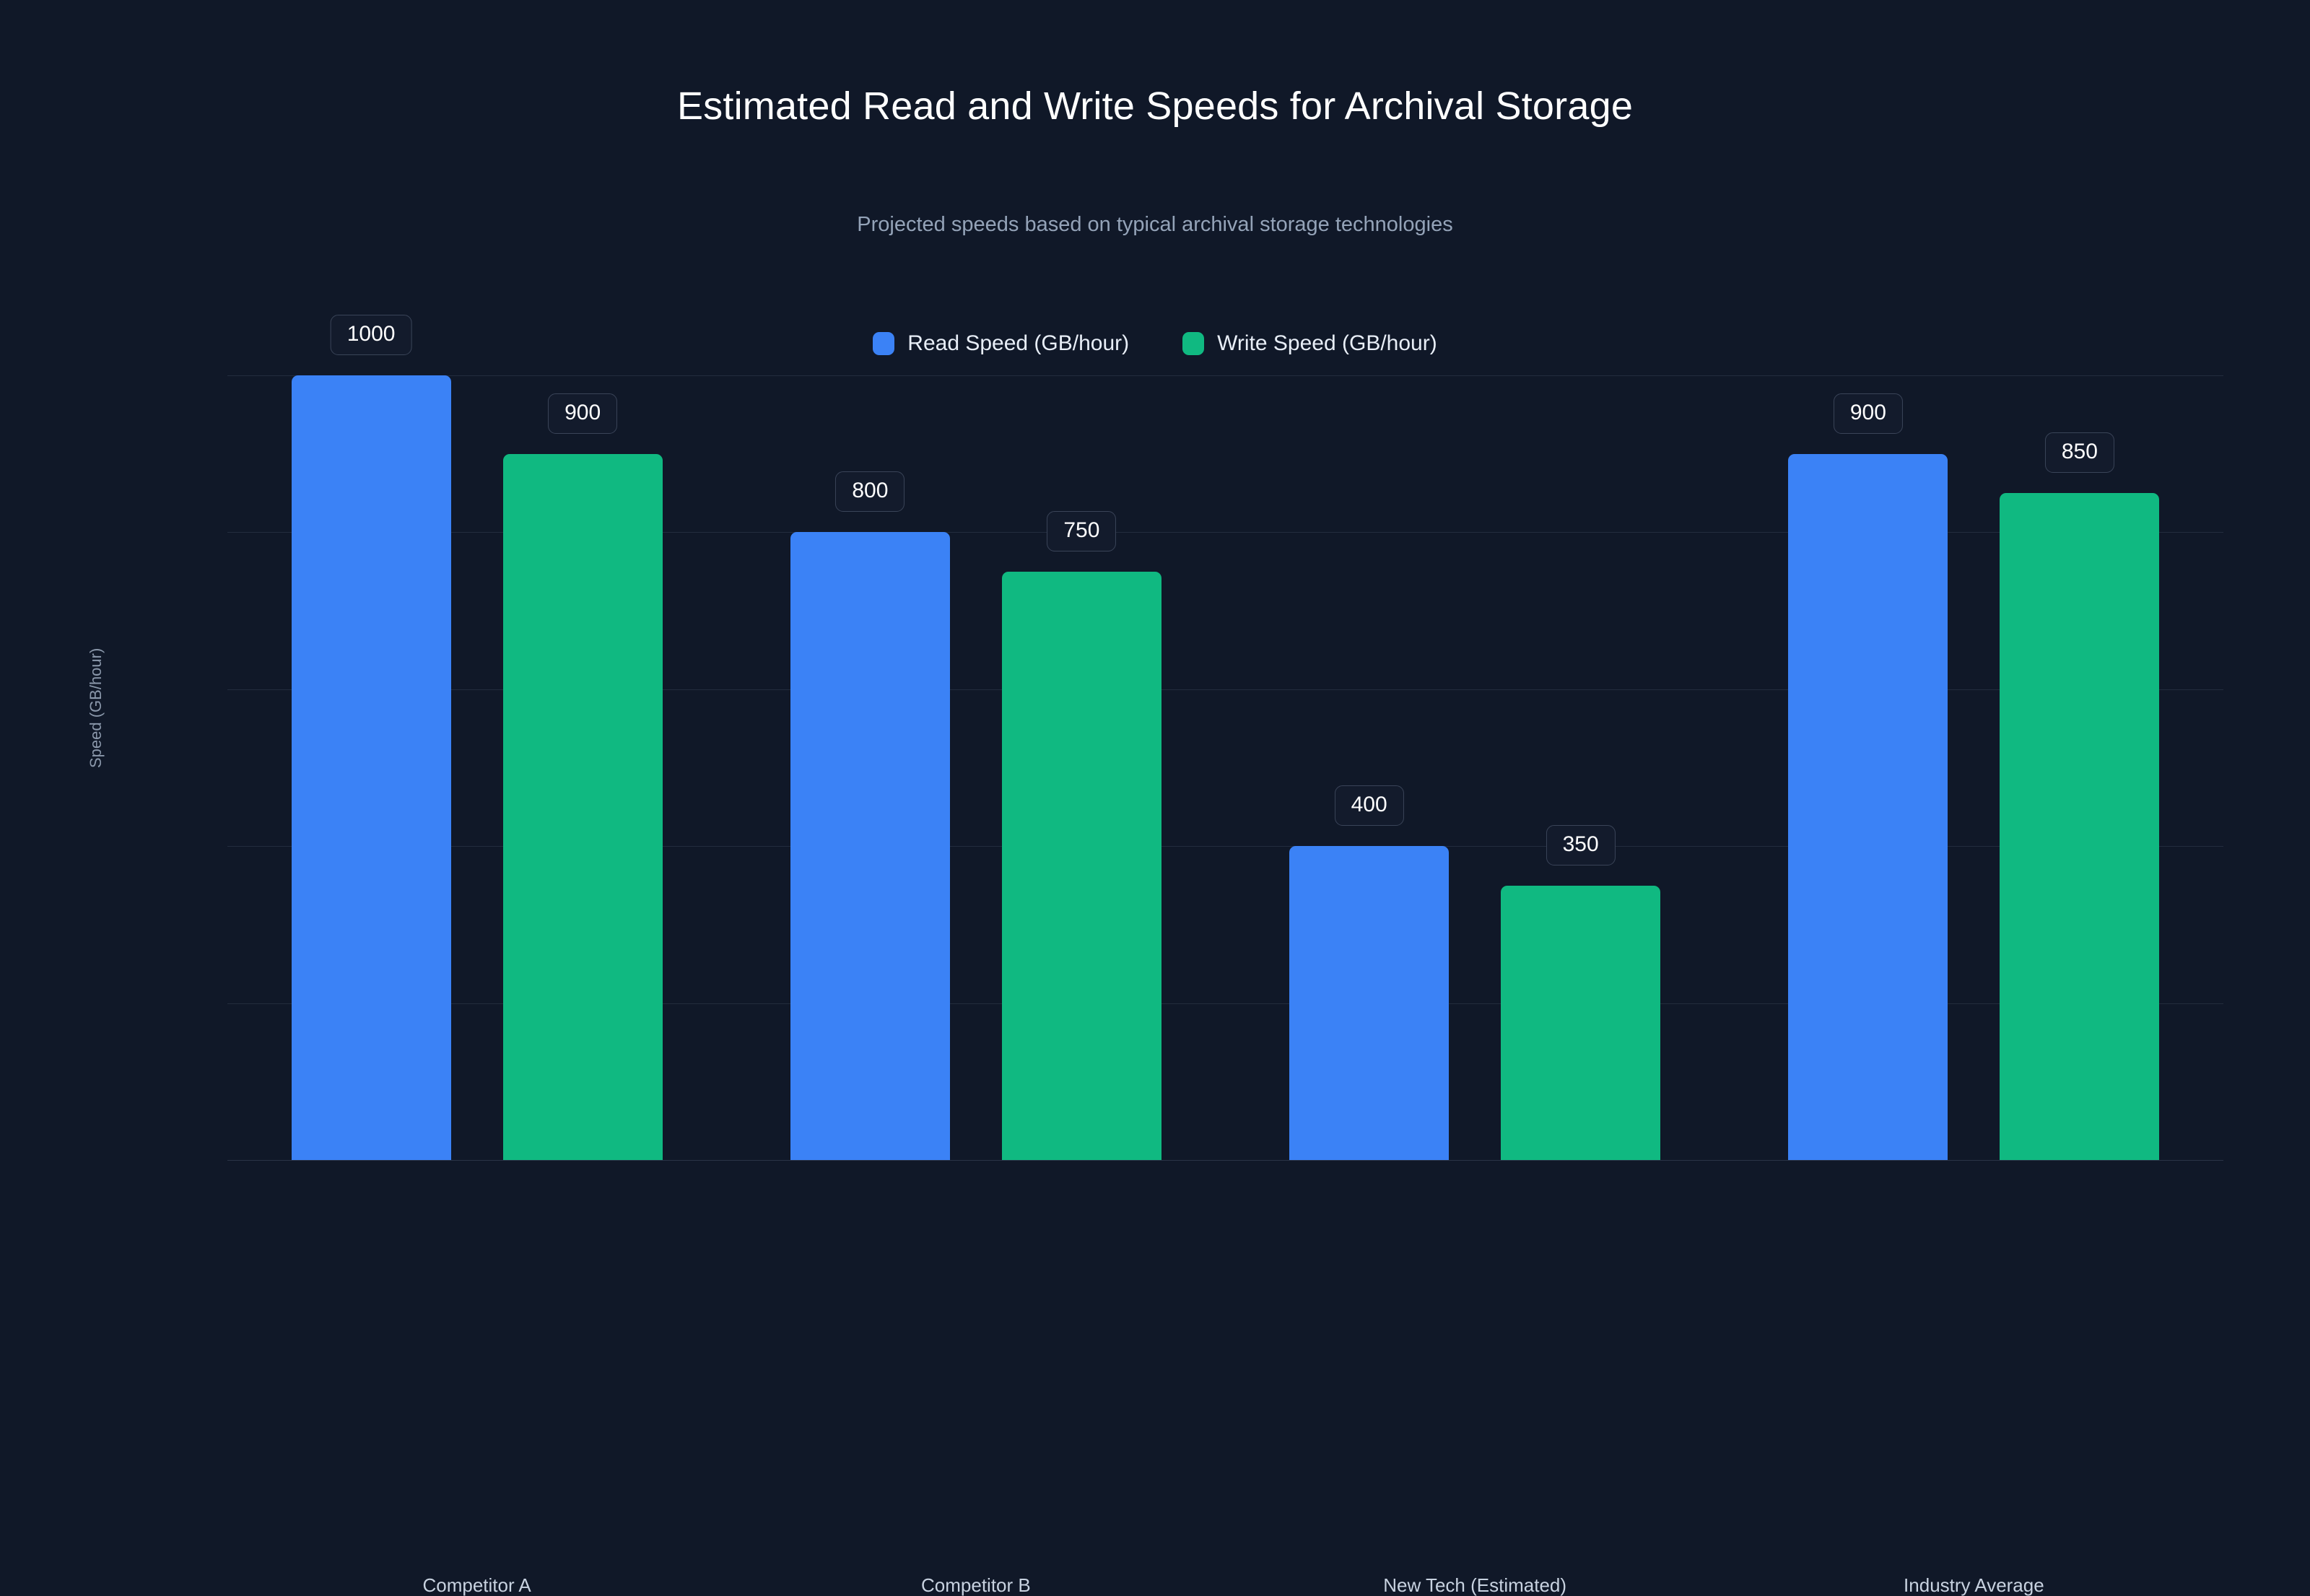  Describe the element at coordinates (1475, 1585) in the screenshot. I see `x-axis-category-label: New Tech (Estimated)` at that location.